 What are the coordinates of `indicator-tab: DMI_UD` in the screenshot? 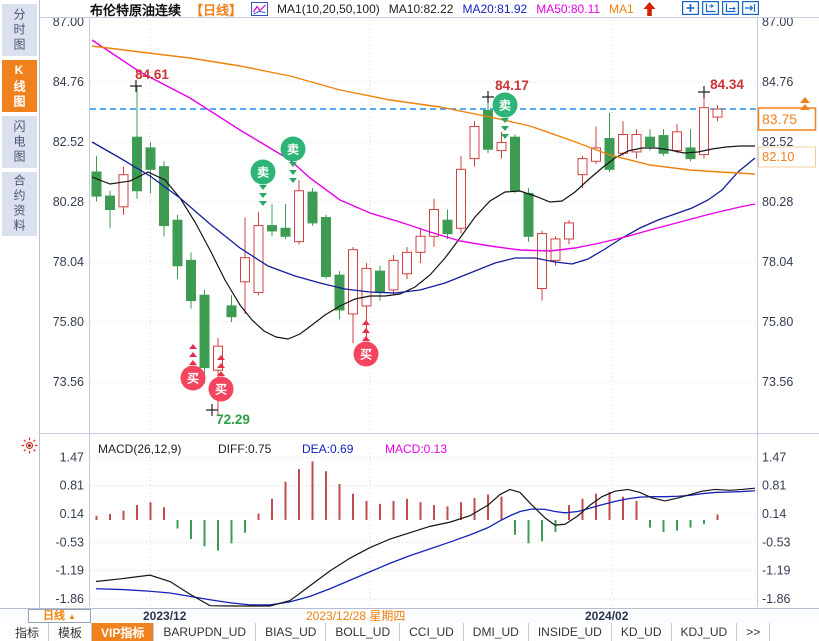 It's located at (496, 632).